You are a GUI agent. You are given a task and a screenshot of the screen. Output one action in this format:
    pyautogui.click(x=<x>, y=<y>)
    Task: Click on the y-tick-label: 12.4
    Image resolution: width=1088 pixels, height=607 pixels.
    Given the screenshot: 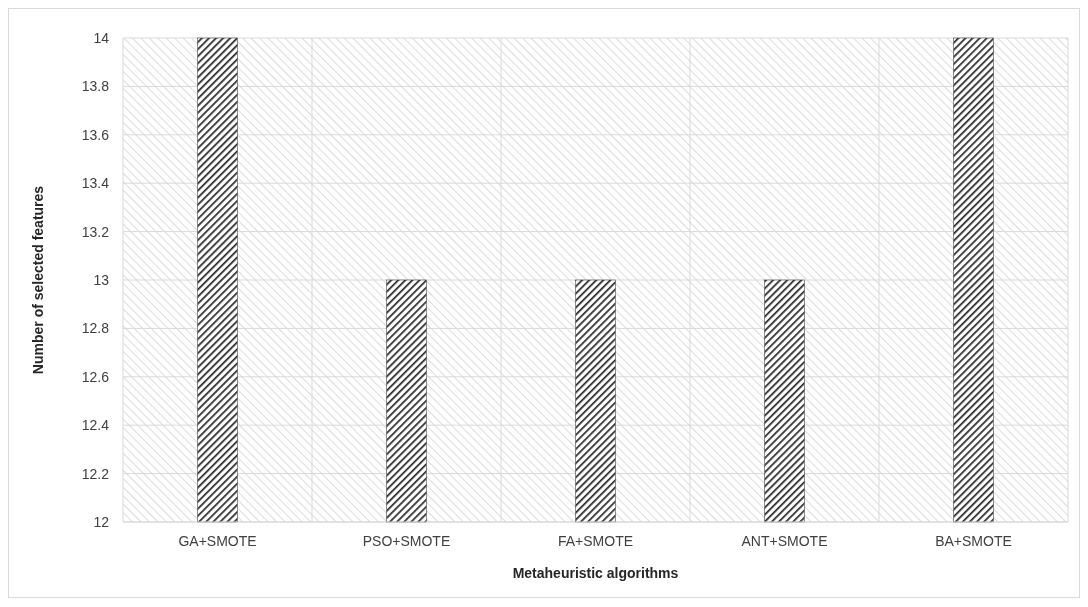 What is the action you would take?
    pyautogui.click(x=95, y=425)
    